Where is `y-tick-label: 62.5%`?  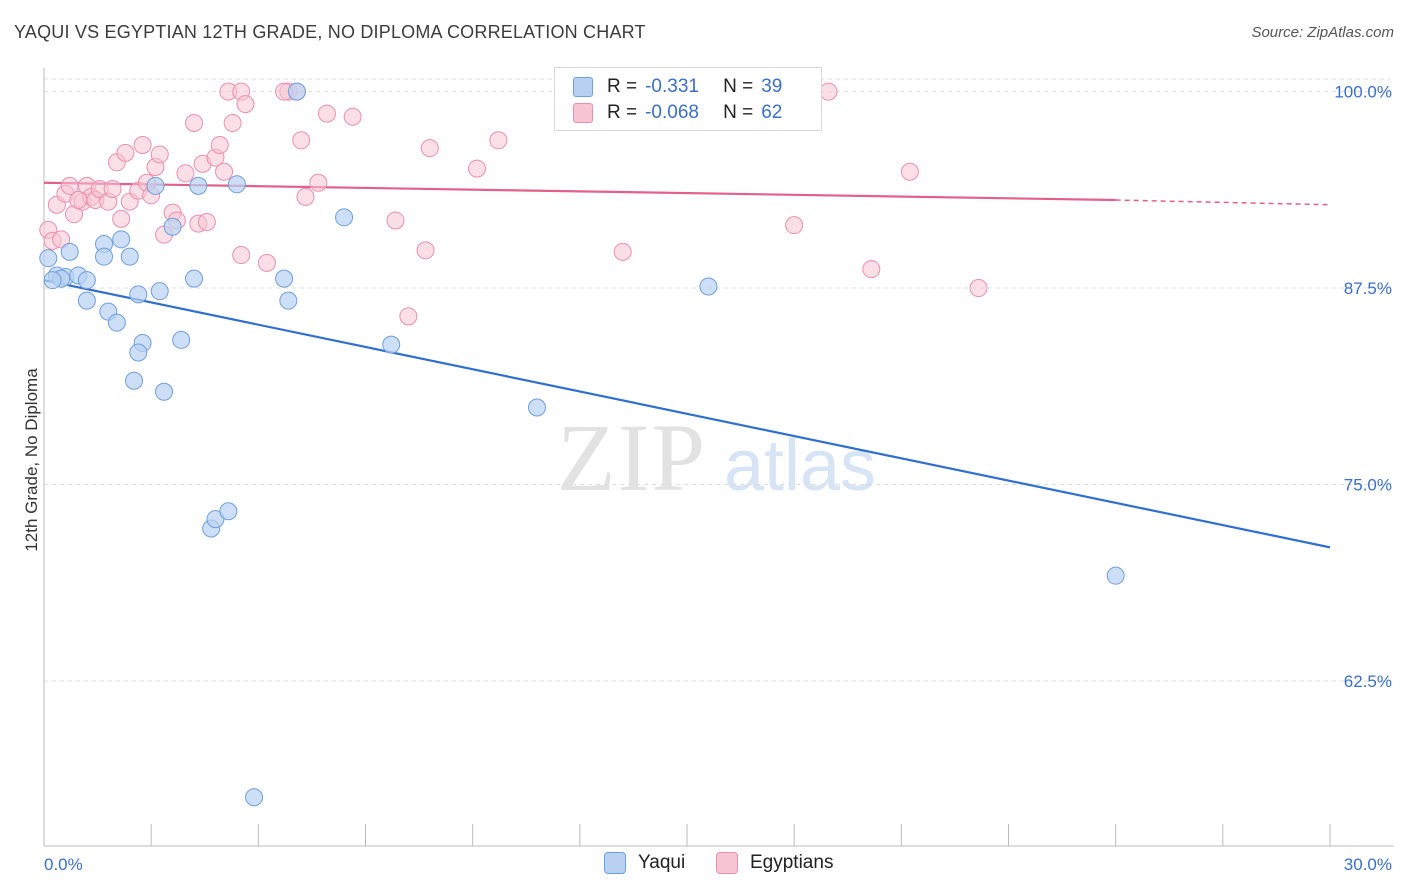 y-tick-label: 62.5% is located at coordinates (1368, 681).